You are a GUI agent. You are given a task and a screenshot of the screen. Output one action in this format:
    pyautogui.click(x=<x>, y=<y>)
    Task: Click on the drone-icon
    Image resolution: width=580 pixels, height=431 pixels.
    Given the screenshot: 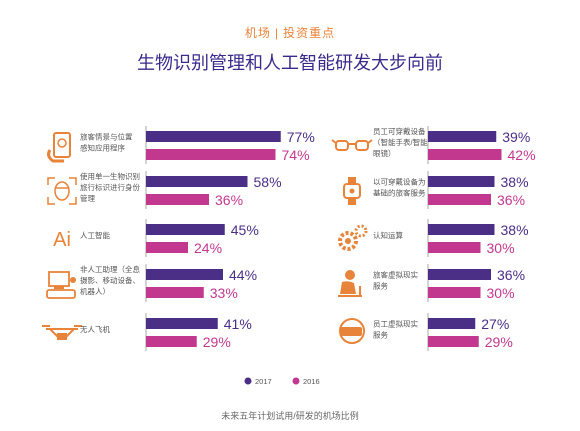 What is the action you would take?
    pyautogui.click(x=62, y=332)
    